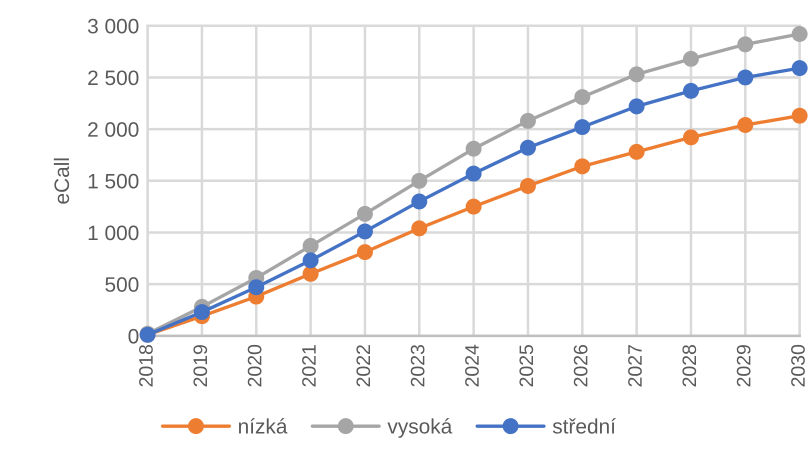  I want to click on y-tick-label: 2 500, so click(113, 78).